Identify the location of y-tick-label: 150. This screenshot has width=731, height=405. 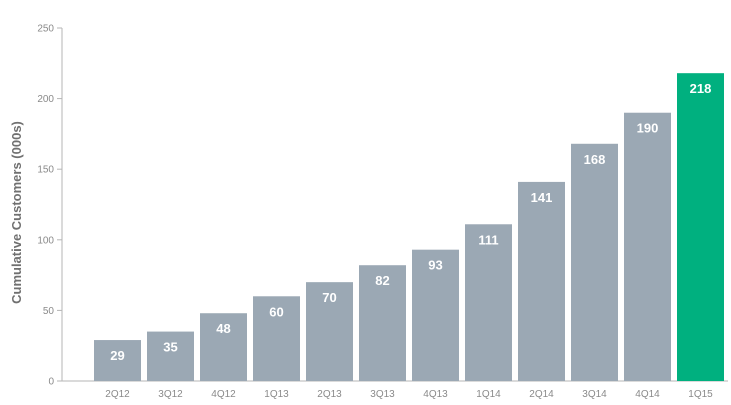
(45, 170).